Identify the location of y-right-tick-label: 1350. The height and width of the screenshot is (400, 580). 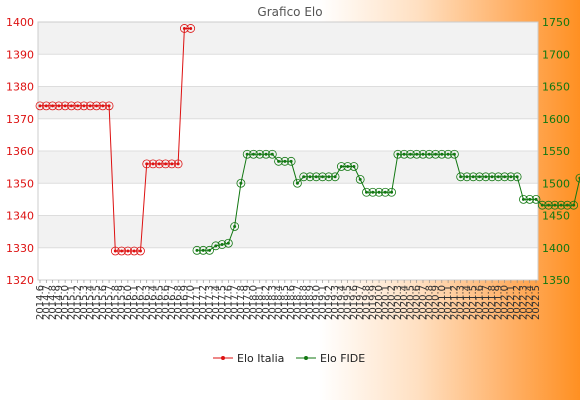
(556, 280).